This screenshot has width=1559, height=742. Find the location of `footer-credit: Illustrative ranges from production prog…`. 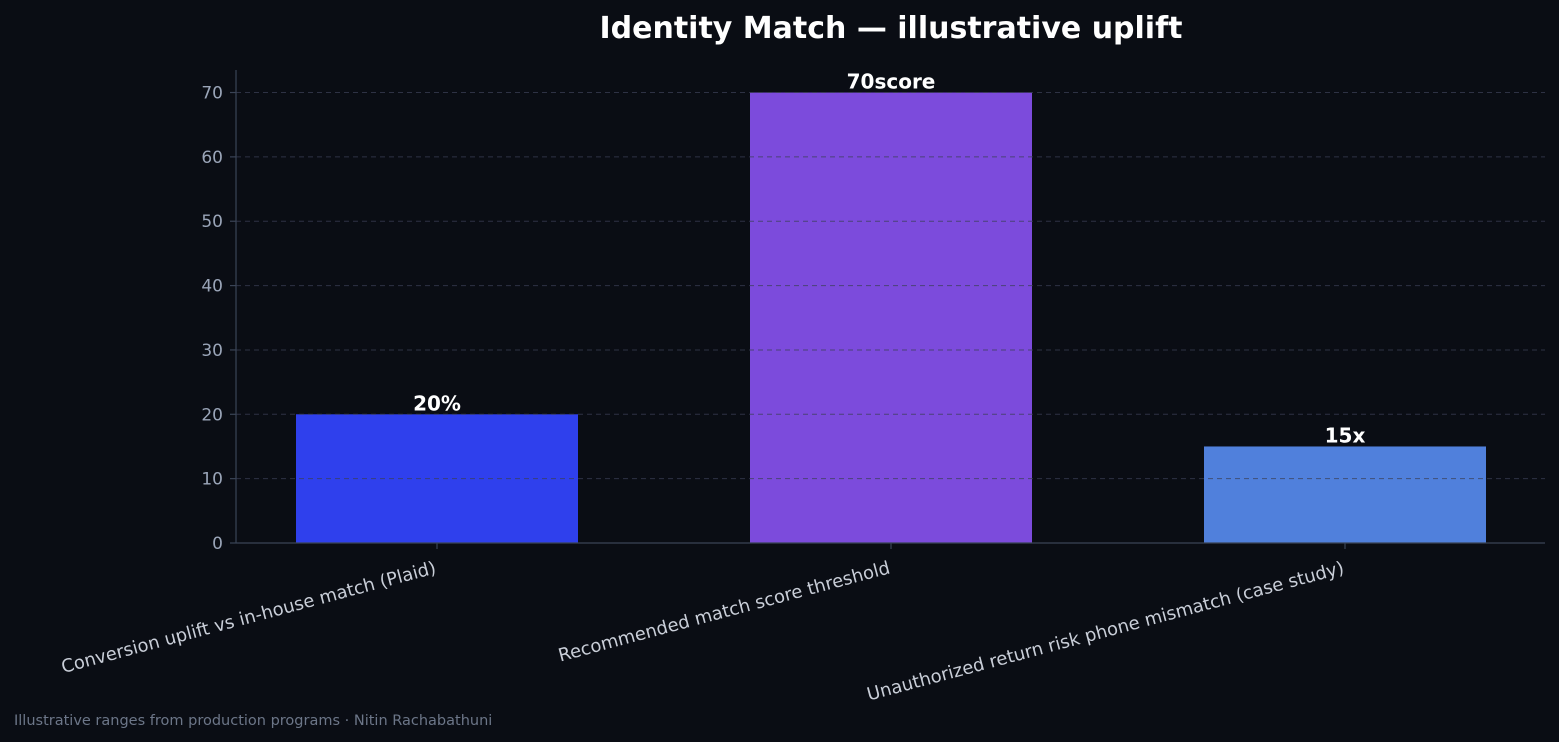

footer-credit: Illustrative ranges from production prog… is located at coordinates (253, 721).